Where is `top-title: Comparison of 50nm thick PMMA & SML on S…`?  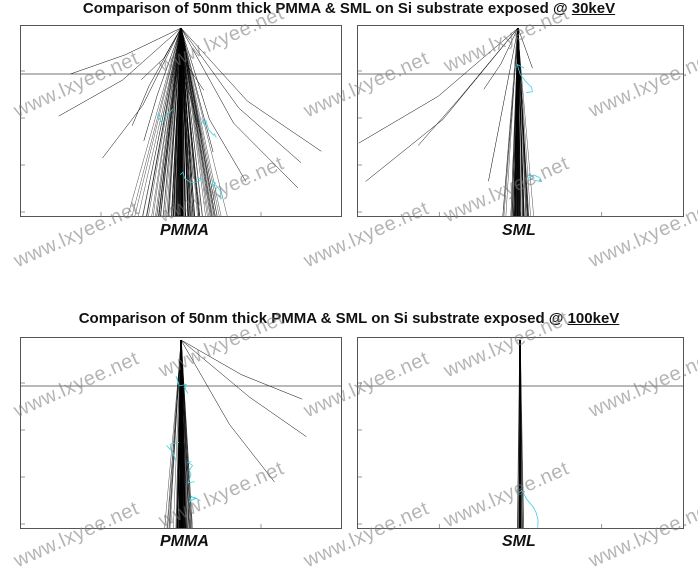 top-title: Comparison of 50nm thick PMMA & SML on S… is located at coordinates (349, 8).